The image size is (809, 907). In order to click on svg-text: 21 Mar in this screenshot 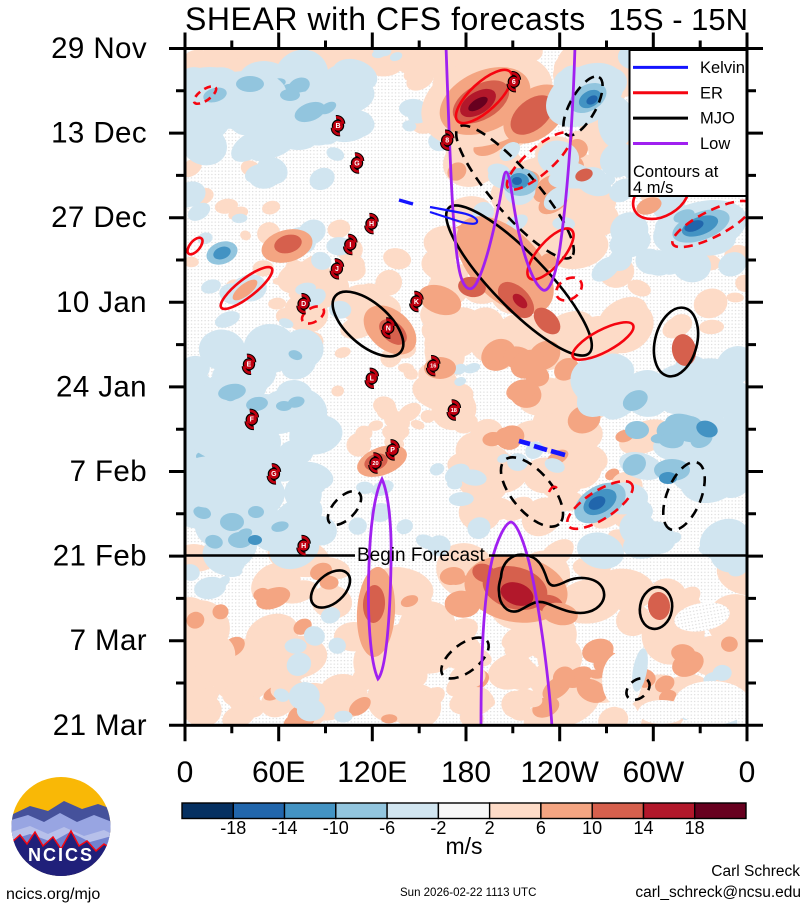, I will do `click(100, 725)`.